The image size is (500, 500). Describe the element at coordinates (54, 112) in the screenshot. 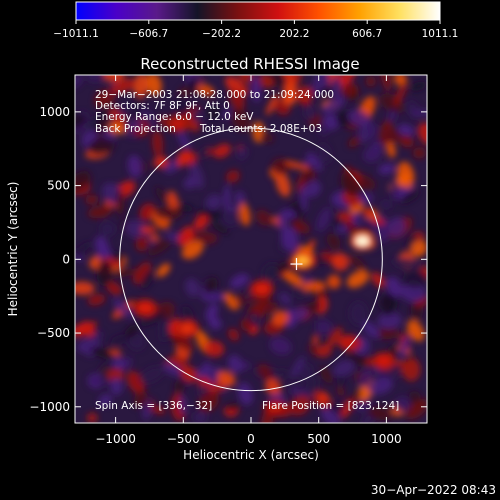

I see `y-tick-label: 1000` at that location.